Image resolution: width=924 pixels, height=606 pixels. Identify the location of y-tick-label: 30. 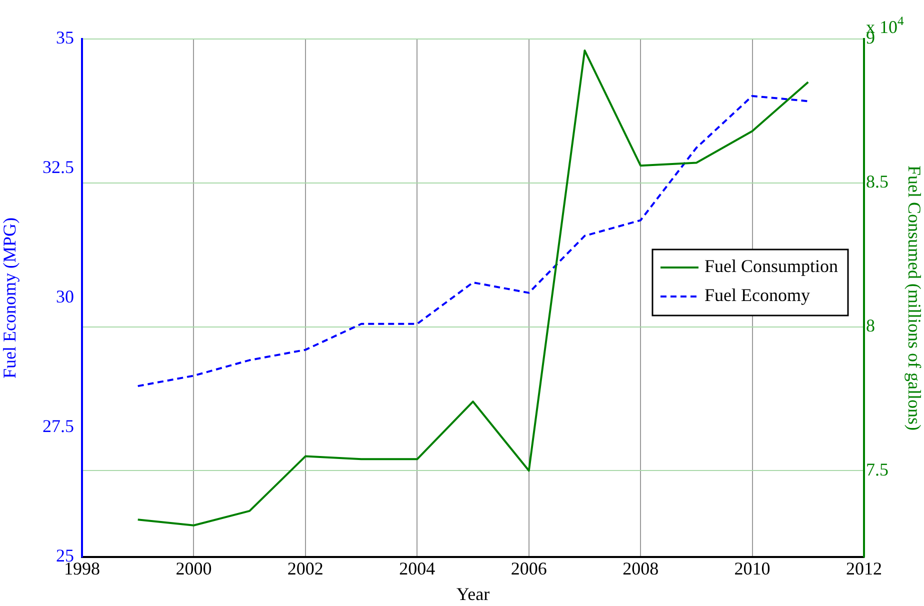
(65, 296).